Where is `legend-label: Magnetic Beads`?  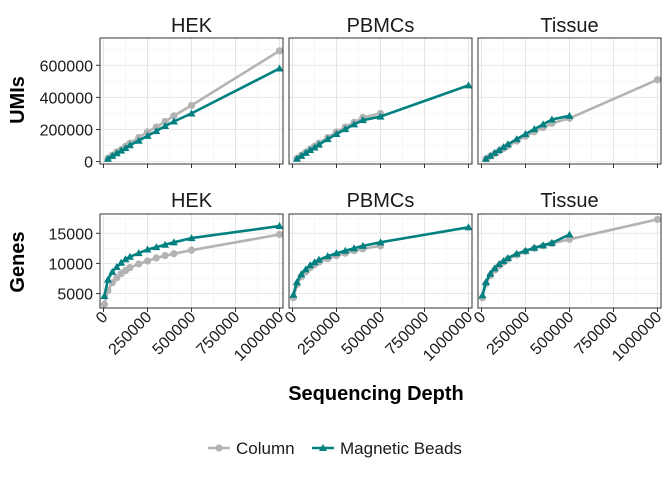 legend-label: Magnetic Beads is located at coordinates (401, 448).